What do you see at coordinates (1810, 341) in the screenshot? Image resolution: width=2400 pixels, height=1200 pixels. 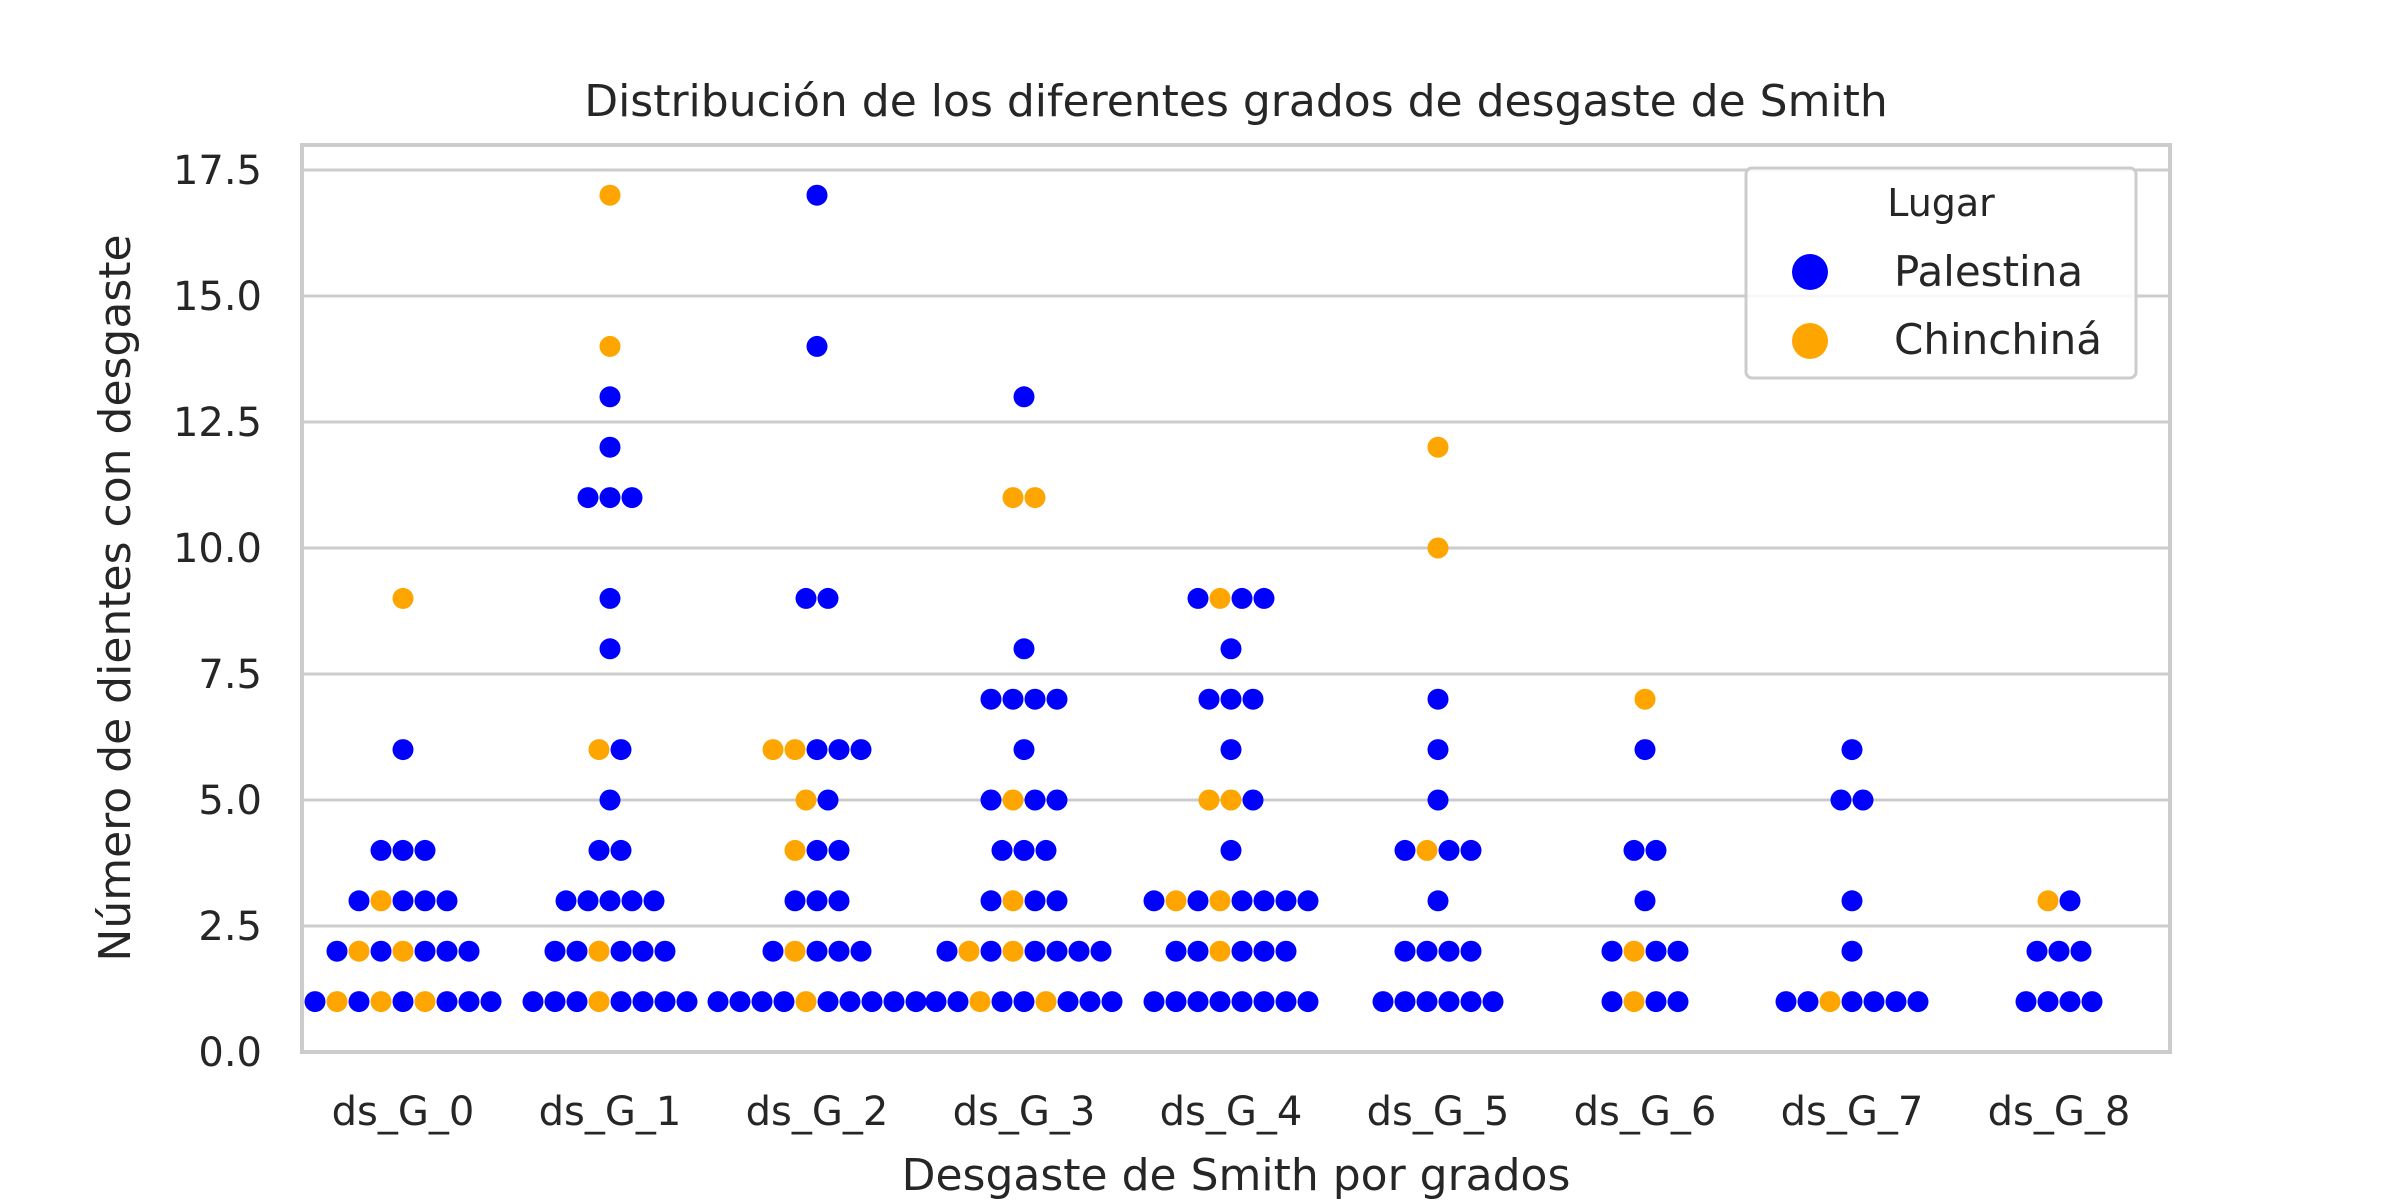 I see `legend-marker-chinchina` at bounding box center [1810, 341].